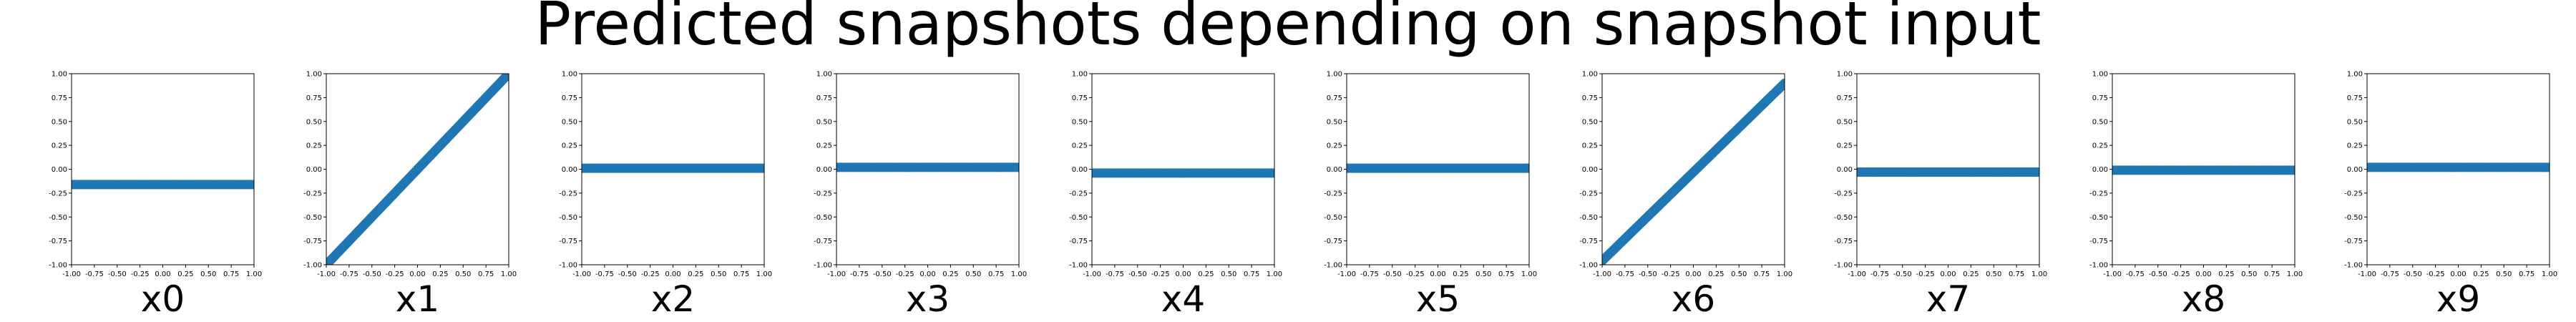 The height and width of the screenshot is (322, 2576). What do you see at coordinates (673, 299) in the screenshot?
I see `x-axis-label: x2` at bounding box center [673, 299].